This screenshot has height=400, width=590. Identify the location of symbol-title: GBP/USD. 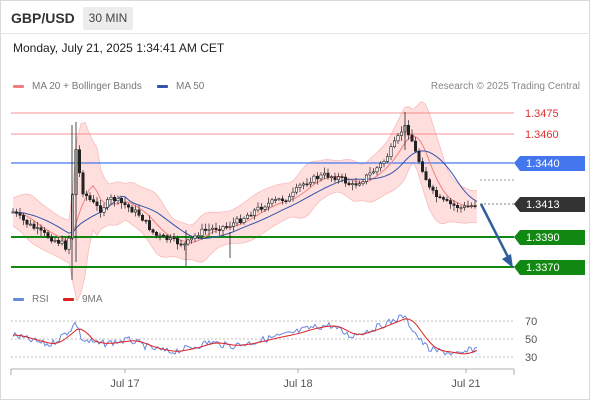
(43, 18).